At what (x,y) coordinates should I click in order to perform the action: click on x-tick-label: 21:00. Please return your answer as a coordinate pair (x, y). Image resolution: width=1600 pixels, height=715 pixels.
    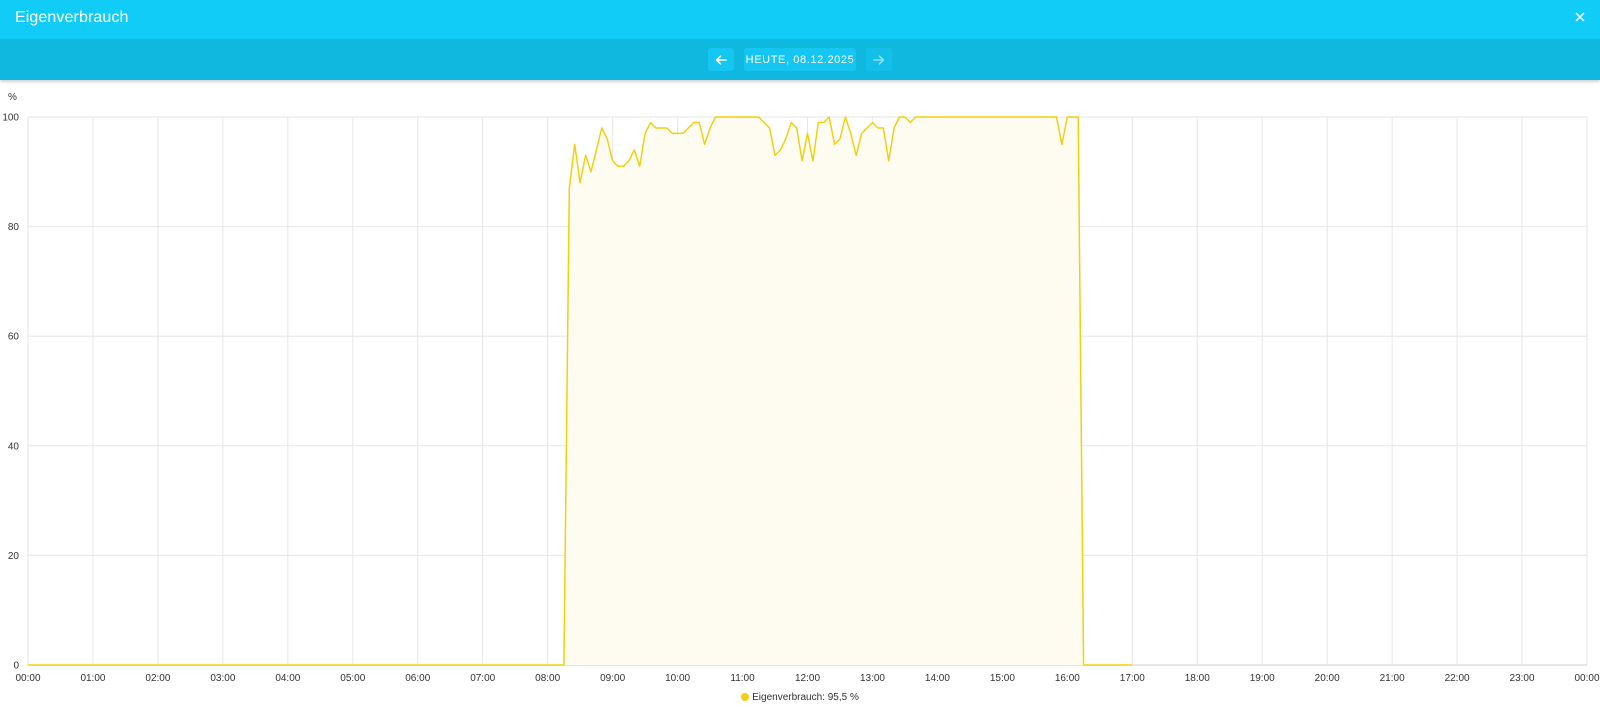
    Looking at the image, I should click on (1392, 678).